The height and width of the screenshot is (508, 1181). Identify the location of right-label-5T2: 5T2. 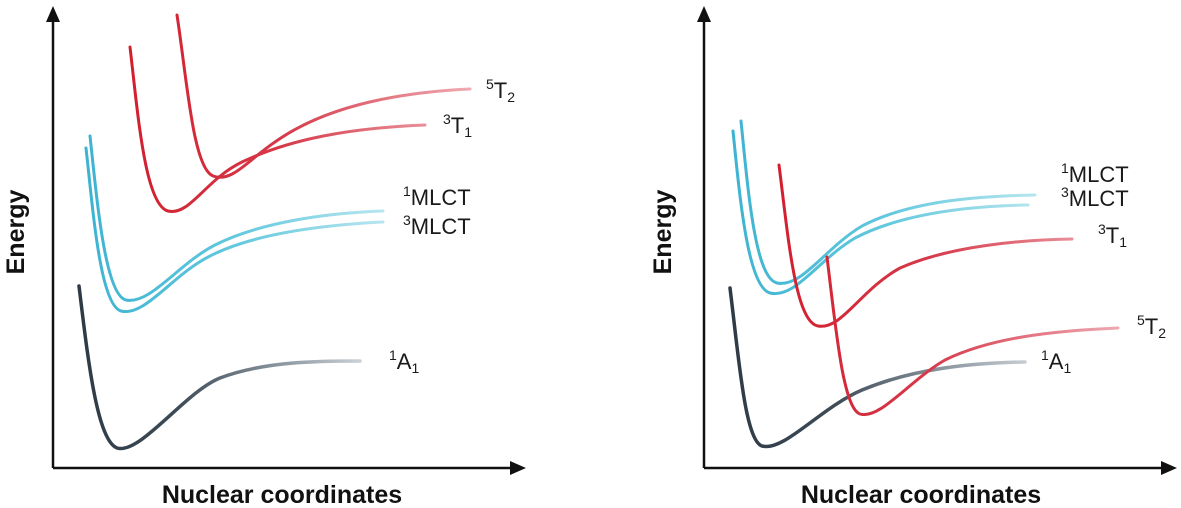
(1151, 326).